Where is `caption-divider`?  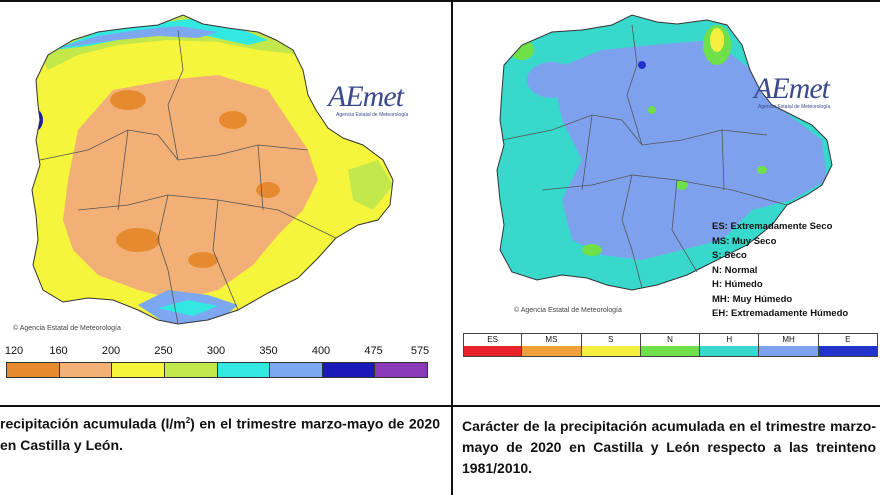 caption-divider is located at coordinates (440, 406).